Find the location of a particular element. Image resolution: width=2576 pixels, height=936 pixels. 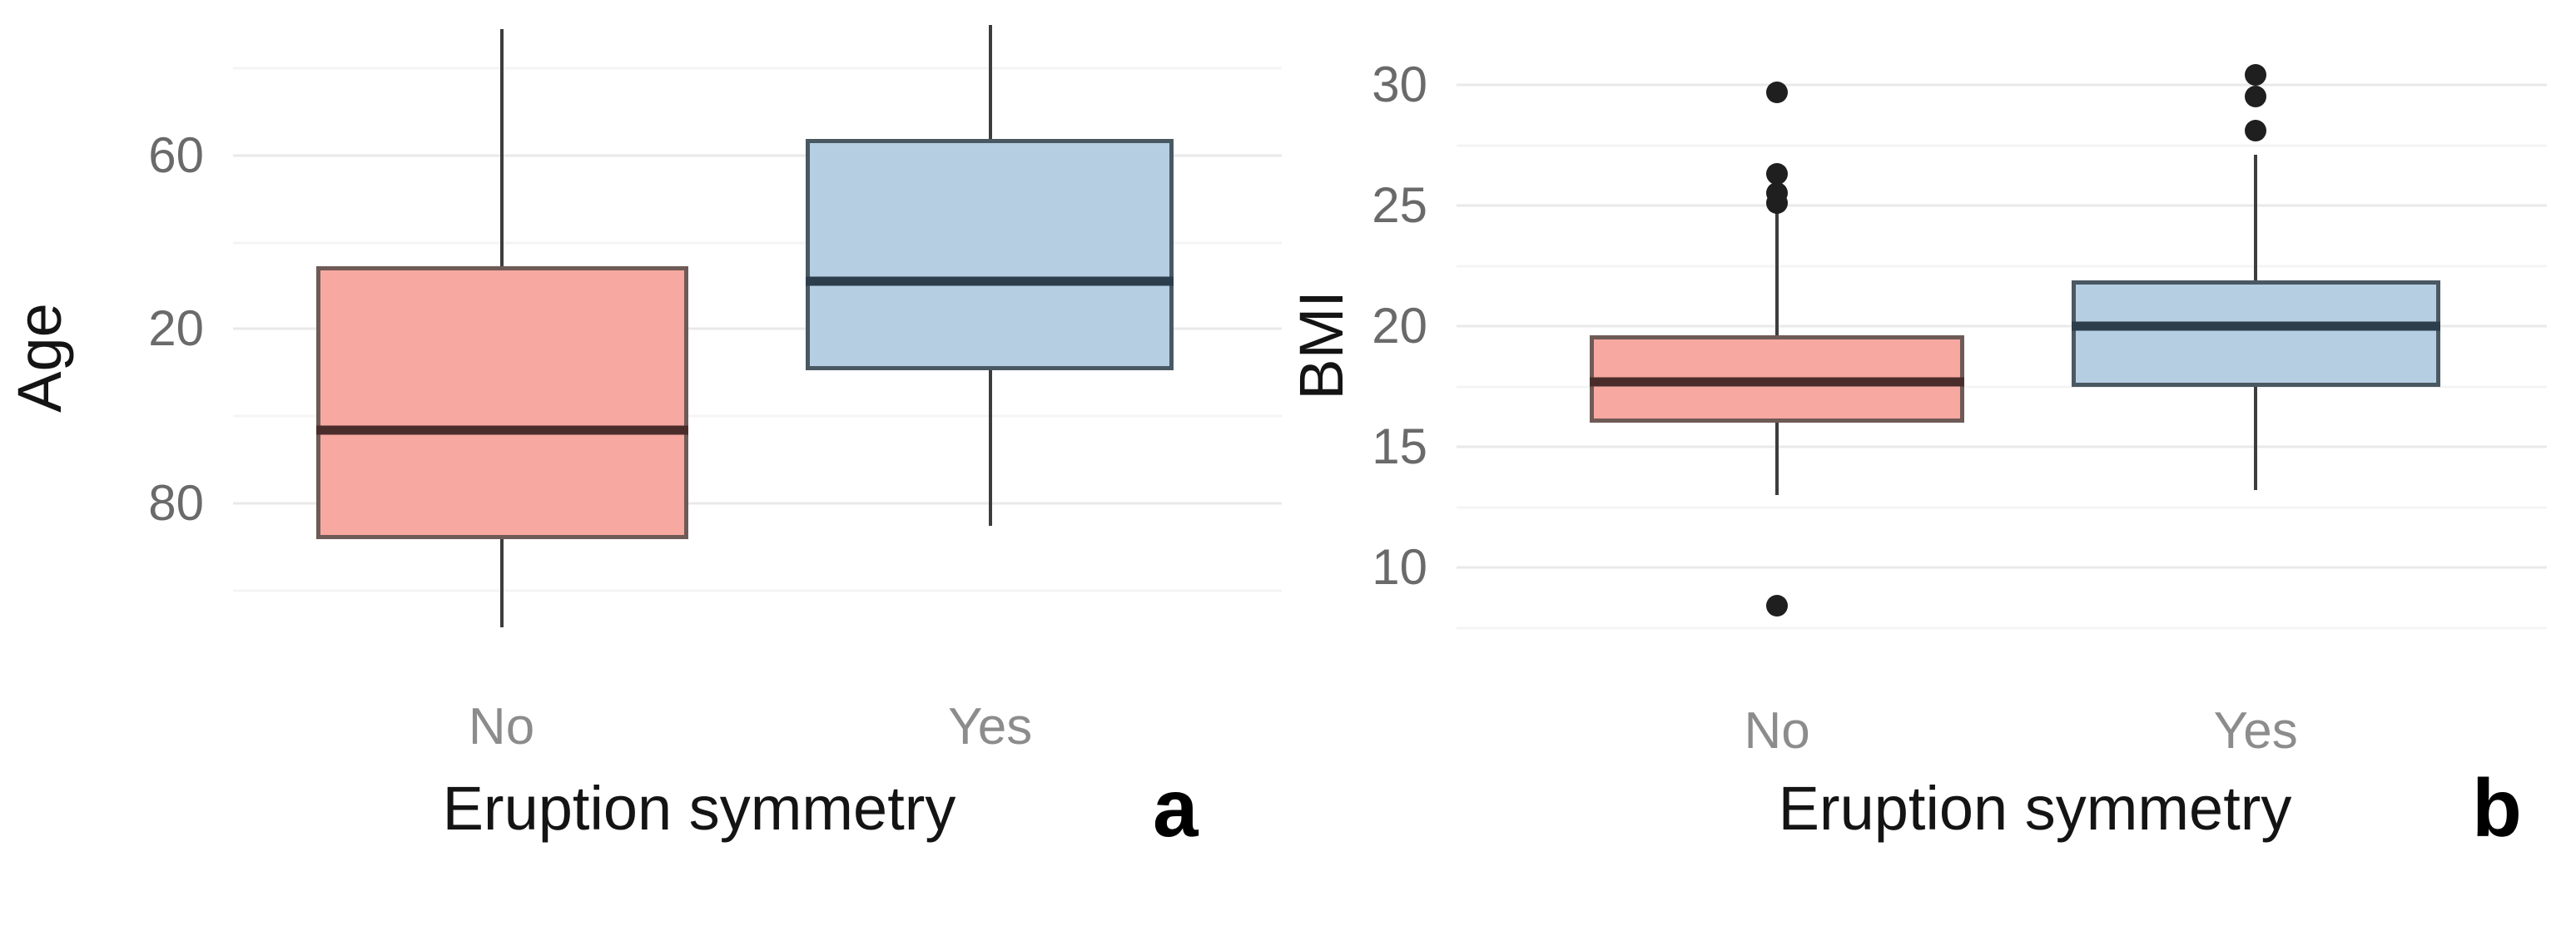

box-no is located at coordinates (501, 402).